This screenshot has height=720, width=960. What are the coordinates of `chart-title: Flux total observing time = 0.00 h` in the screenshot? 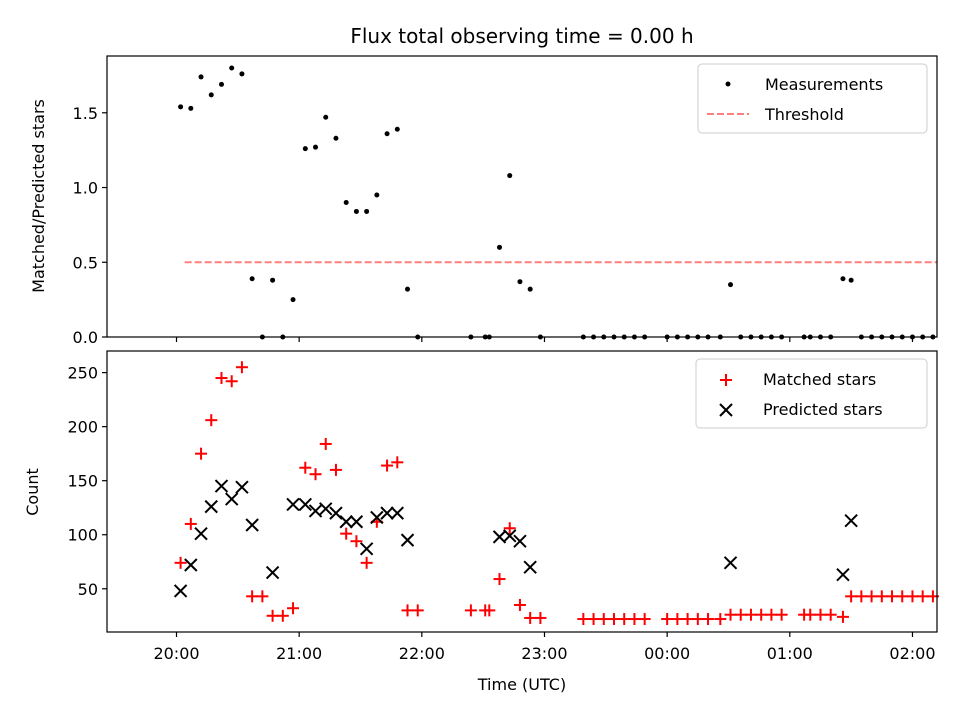 It's located at (521, 36).